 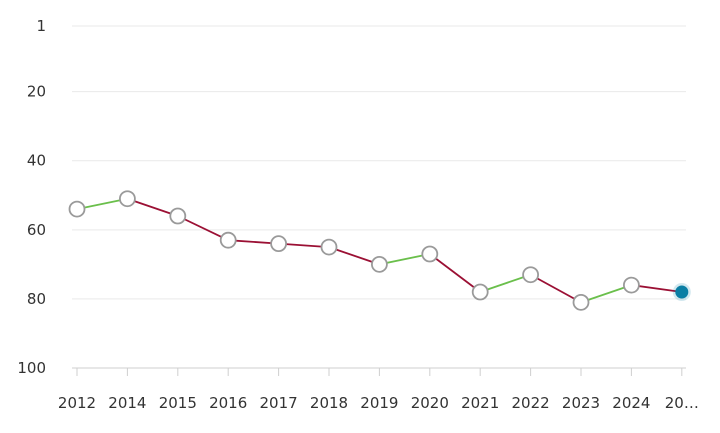 I want to click on x-tick-label: 2024, so click(x=631, y=403).